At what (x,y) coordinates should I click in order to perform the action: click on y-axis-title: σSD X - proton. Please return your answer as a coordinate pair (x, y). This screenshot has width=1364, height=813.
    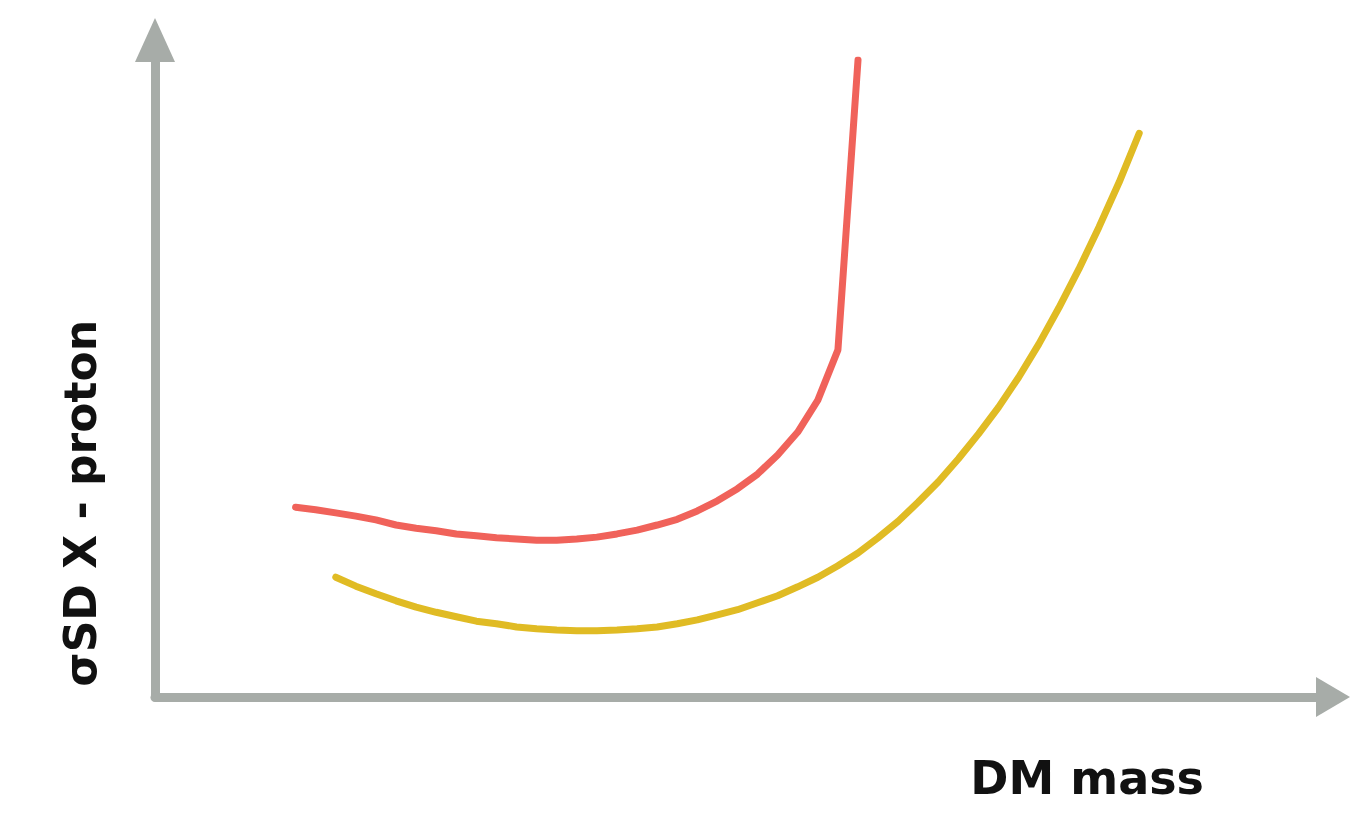
    Looking at the image, I should click on (80, 503).